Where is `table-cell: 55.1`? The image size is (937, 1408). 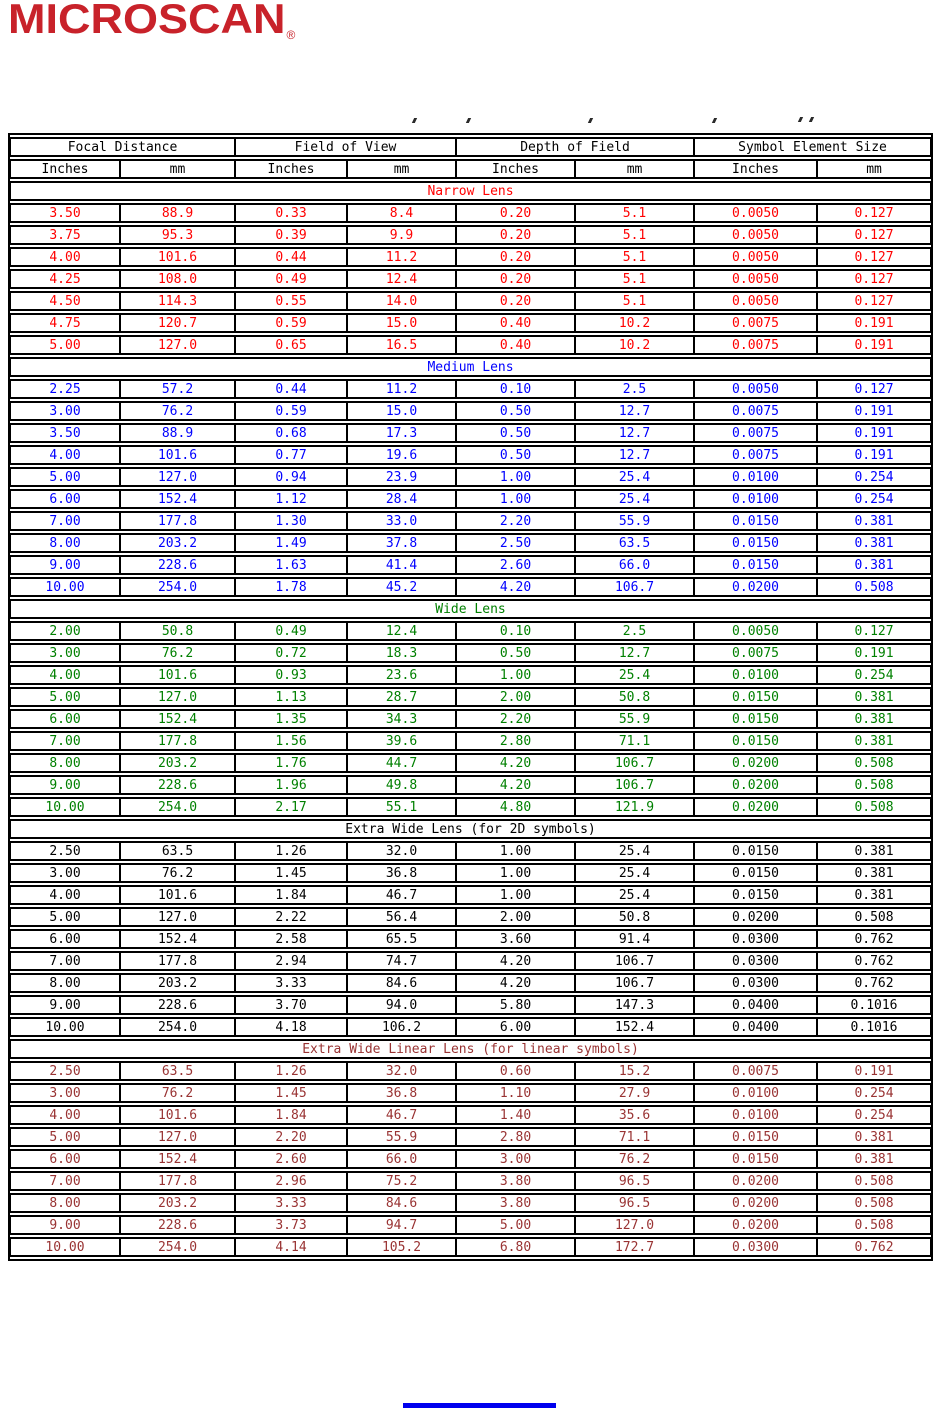 table-cell: 55.1 is located at coordinates (402, 807).